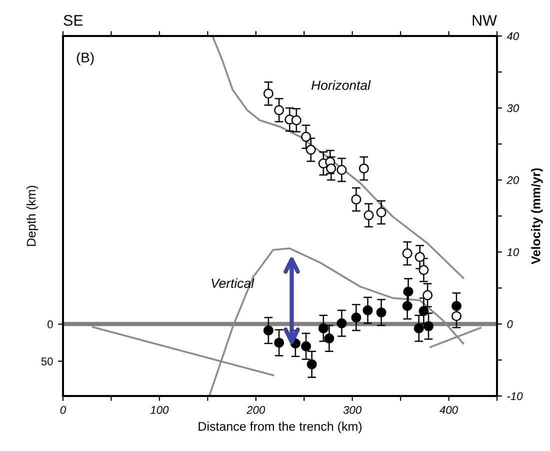 The image size is (550, 451). I want to click on x-tick-label: 300, so click(352, 410).